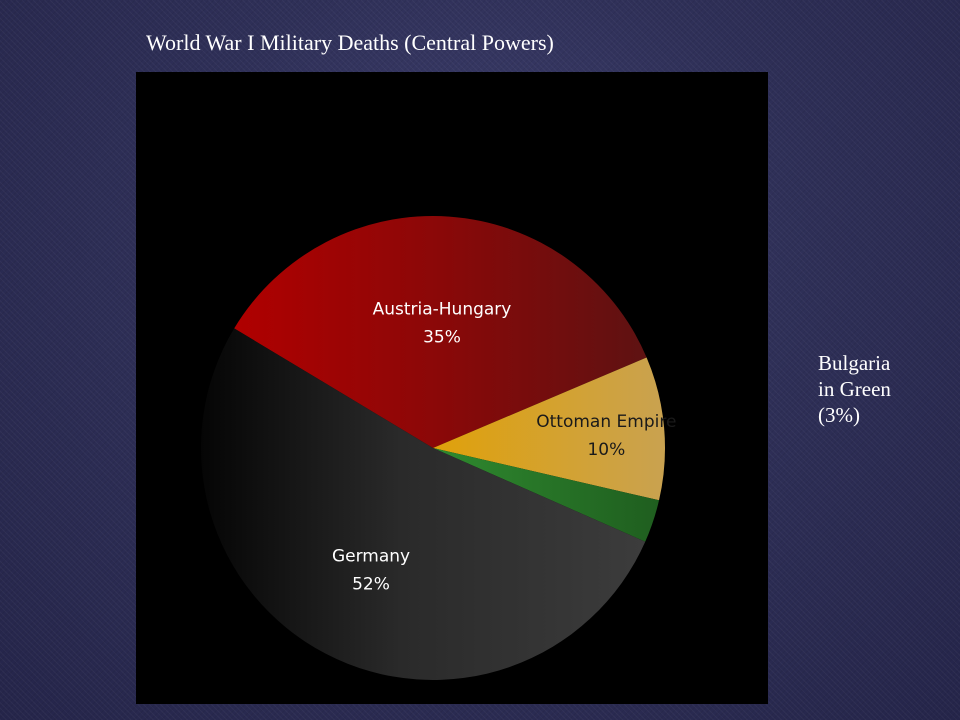 This screenshot has height=720, width=960. I want to click on bulgaria-note-line-1: Bulgaria, so click(854, 363).